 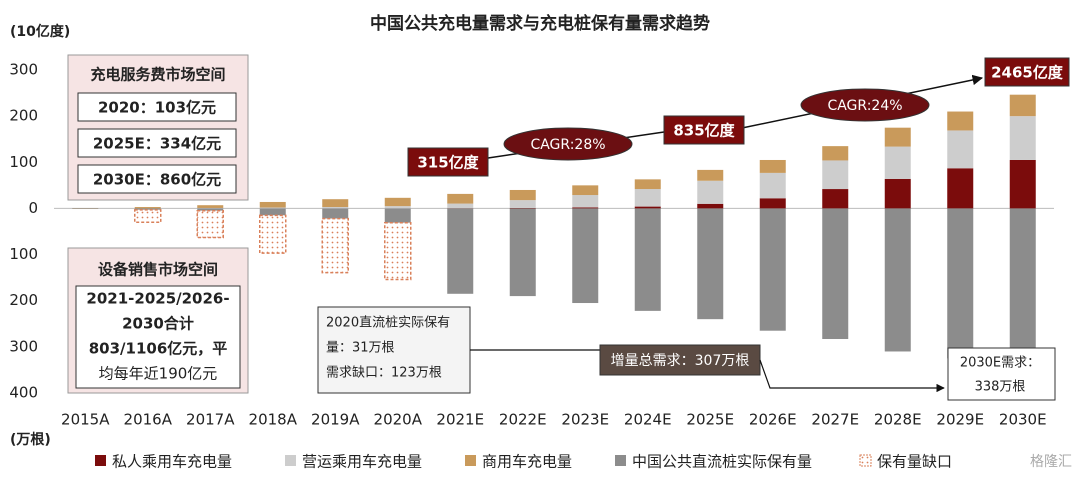 What do you see at coordinates (835, 420) in the screenshot?
I see `x-tick-label: 2027E` at bounding box center [835, 420].